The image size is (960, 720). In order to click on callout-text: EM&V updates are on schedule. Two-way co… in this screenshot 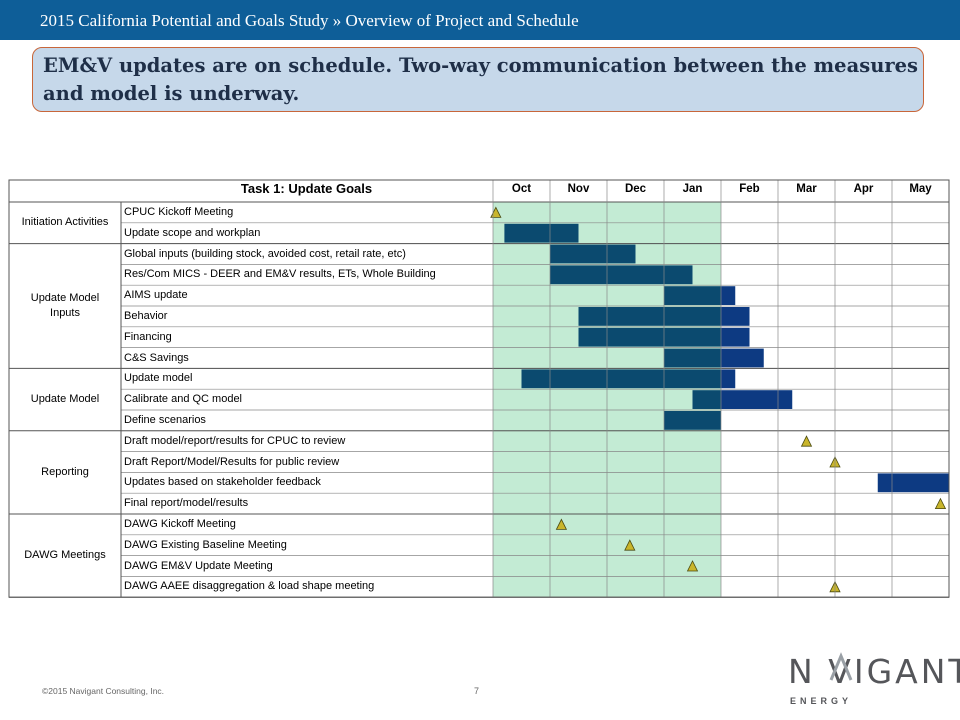, I will do `click(481, 79)`.